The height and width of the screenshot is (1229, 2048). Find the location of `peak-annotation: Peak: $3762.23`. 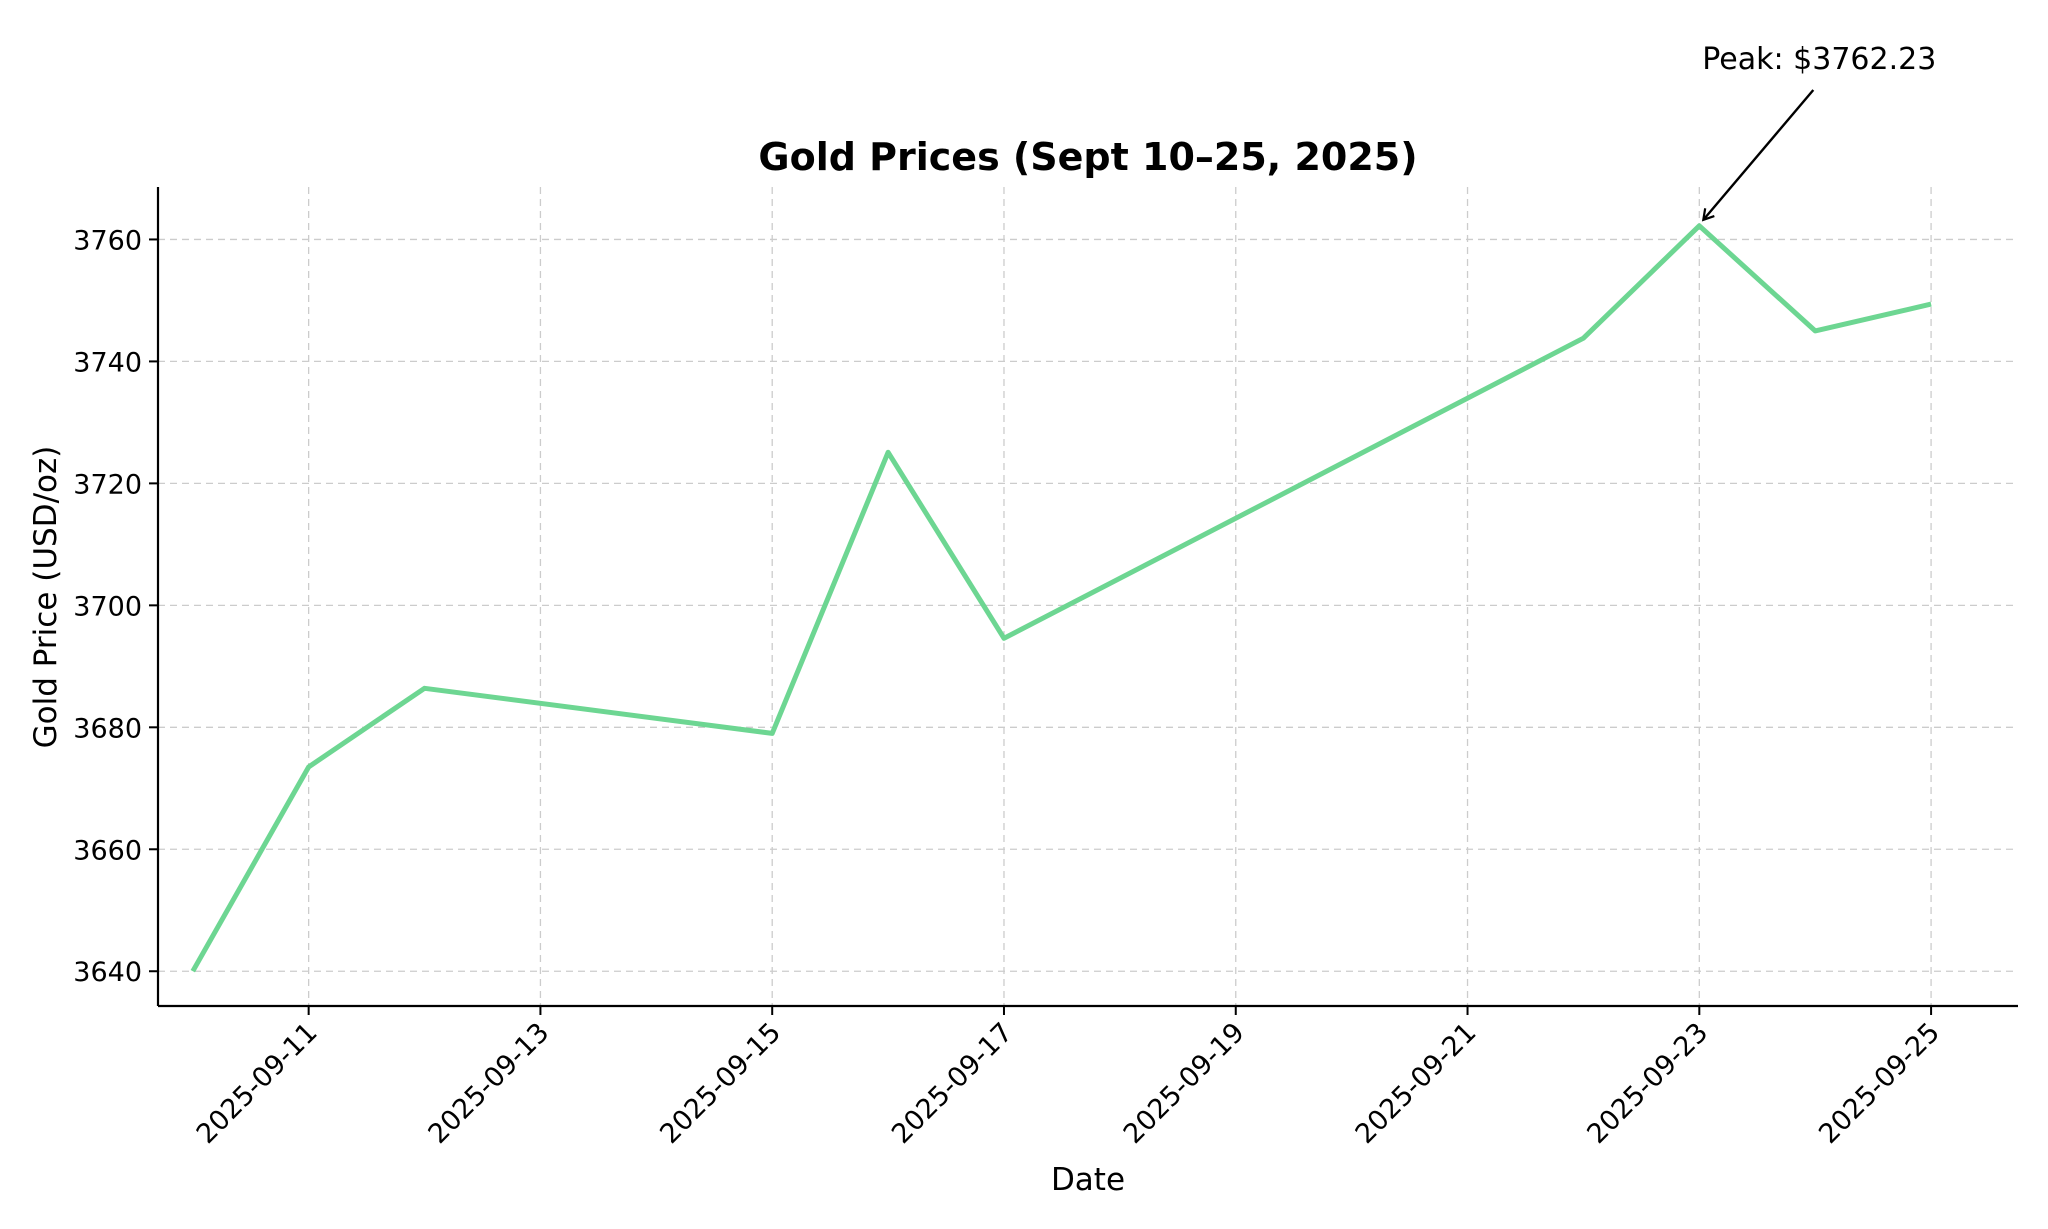

peak-annotation: Peak: $3762.23 is located at coordinates (1818, 132).